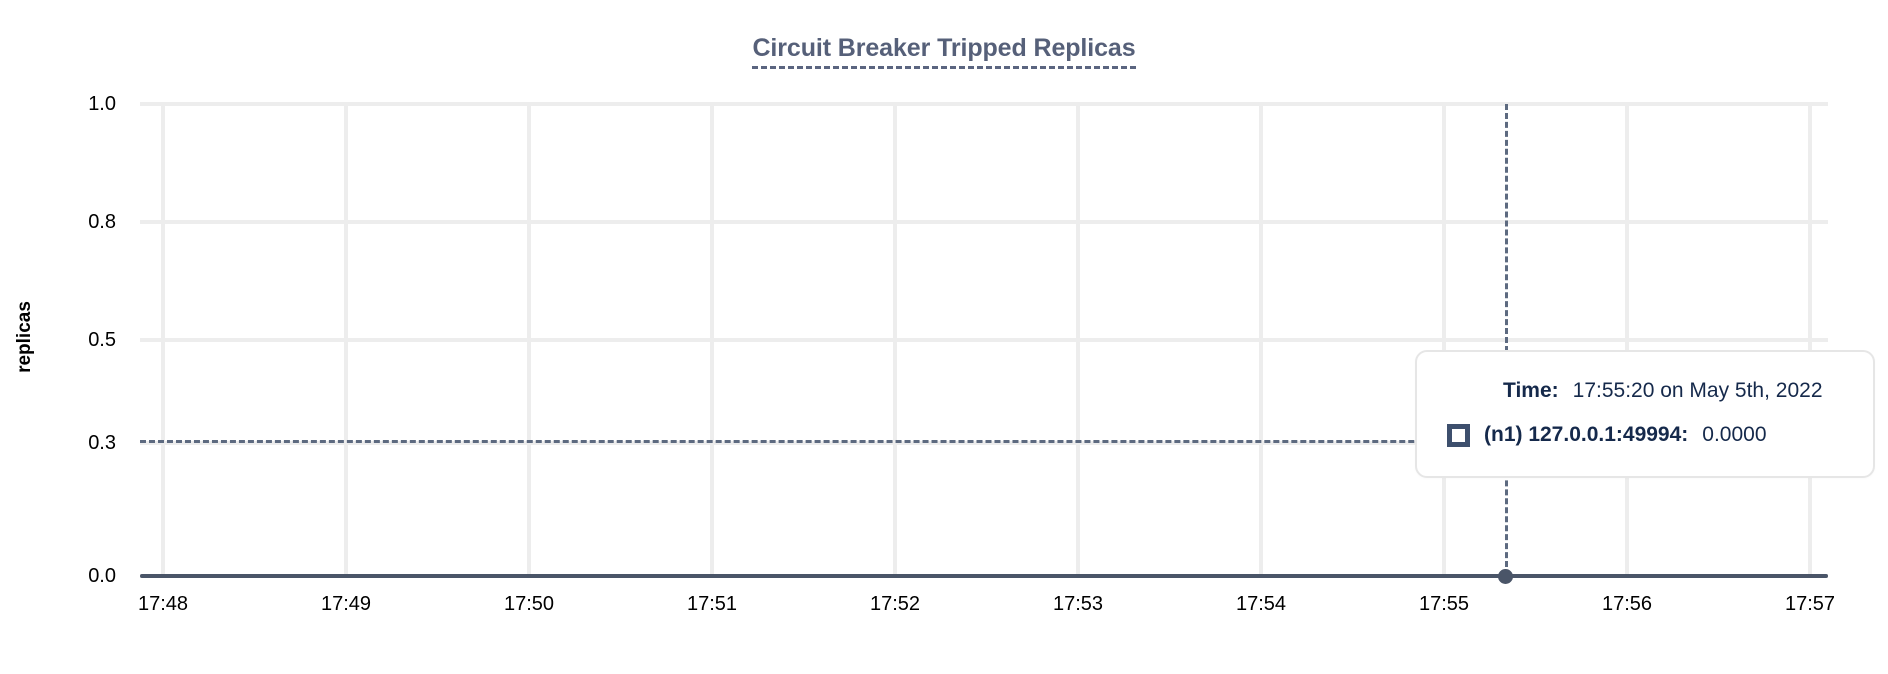 The width and height of the screenshot is (1888, 674). I want to click on y-axis-title: replicas, so click(25, 337).